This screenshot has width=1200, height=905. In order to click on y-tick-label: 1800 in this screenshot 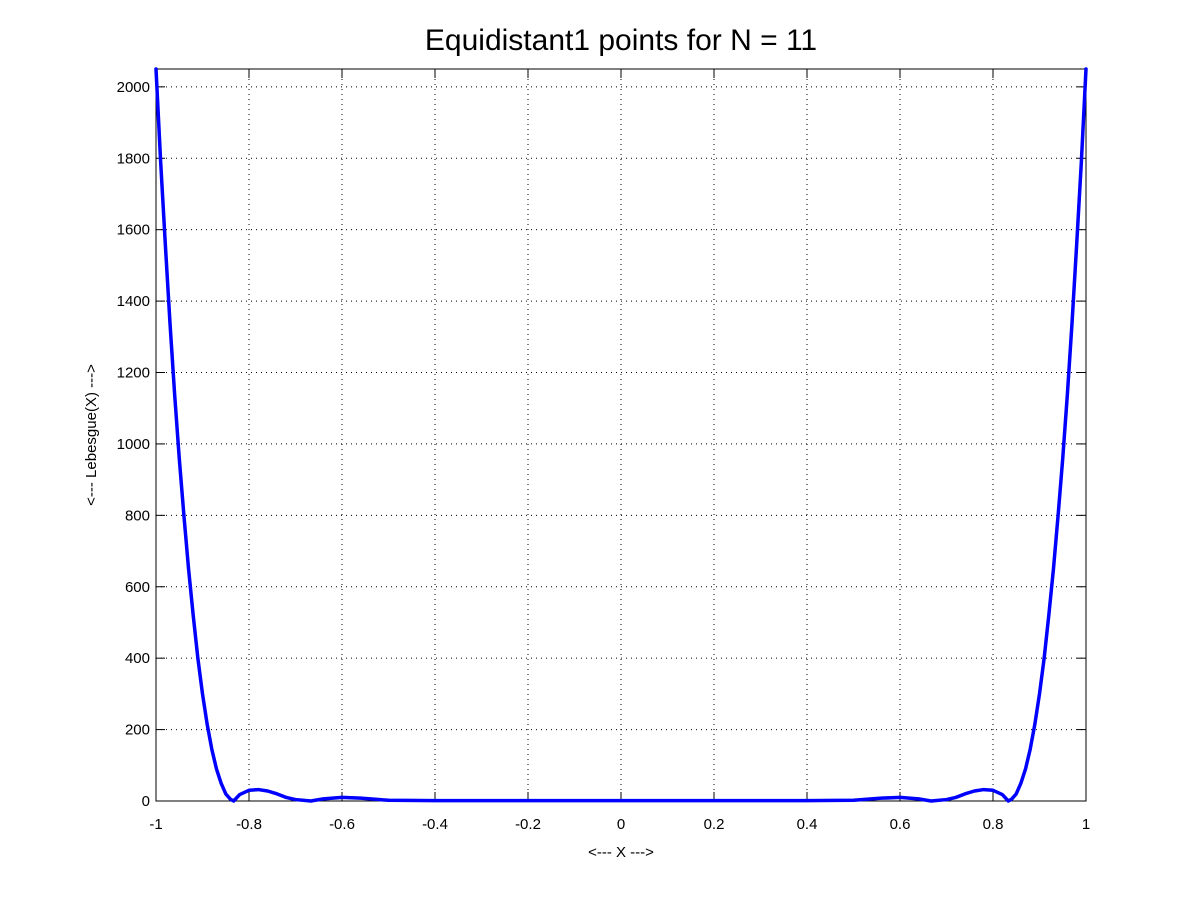, I will do `click(133, 158)`.